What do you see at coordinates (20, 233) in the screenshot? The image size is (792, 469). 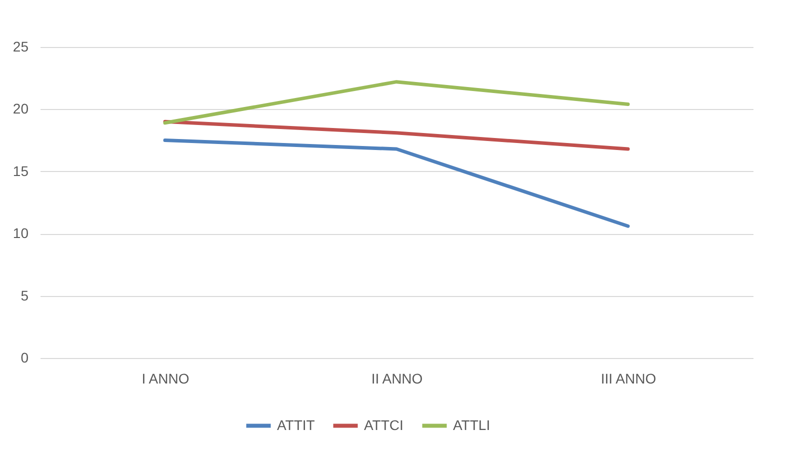 I see `y-tick-label: 10` at bounding box center [20, 233].